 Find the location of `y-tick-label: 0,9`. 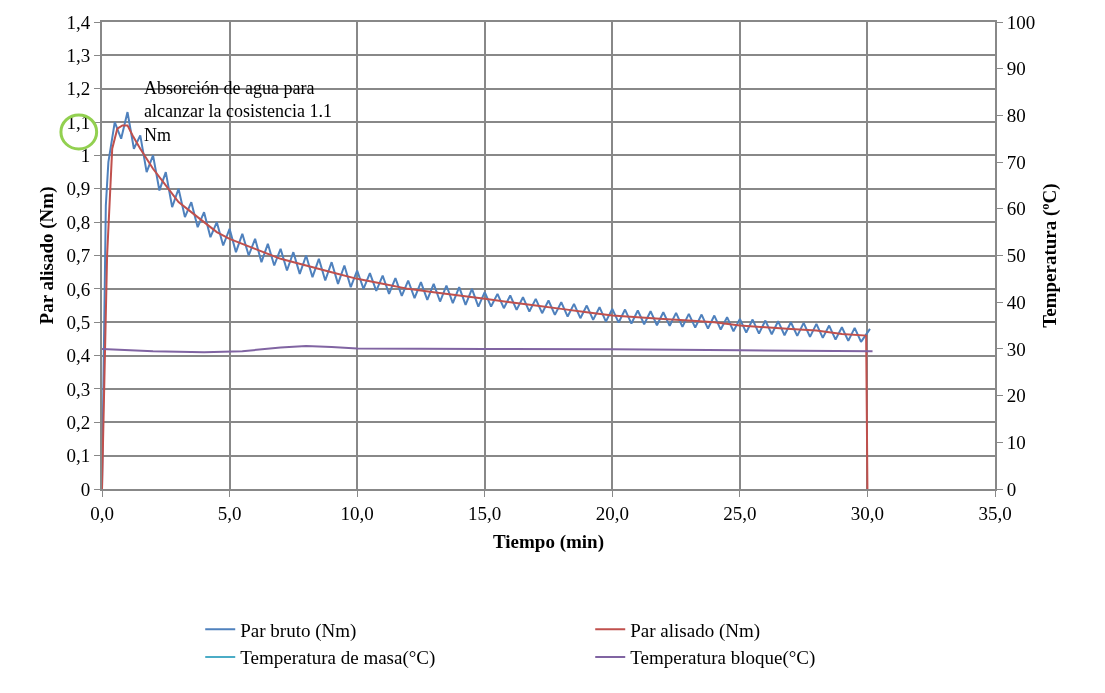

y-tick-label: 0,9 is located at coordinates (78, 189).